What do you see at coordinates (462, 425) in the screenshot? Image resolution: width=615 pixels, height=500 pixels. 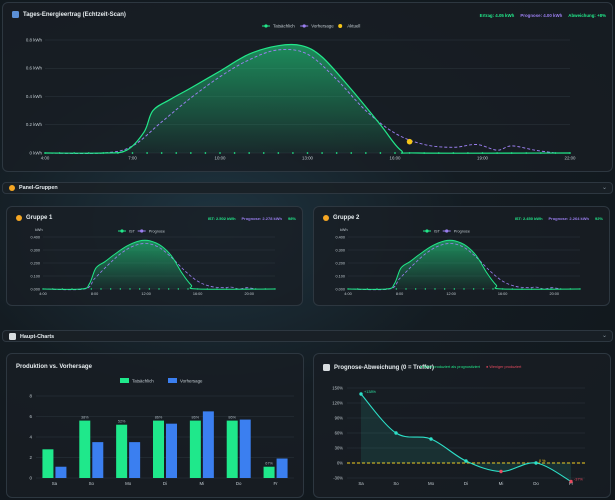 I see `deviation-card: Prognose-Abweichung (0 = Treffer)` at bounding box center [462, 425].